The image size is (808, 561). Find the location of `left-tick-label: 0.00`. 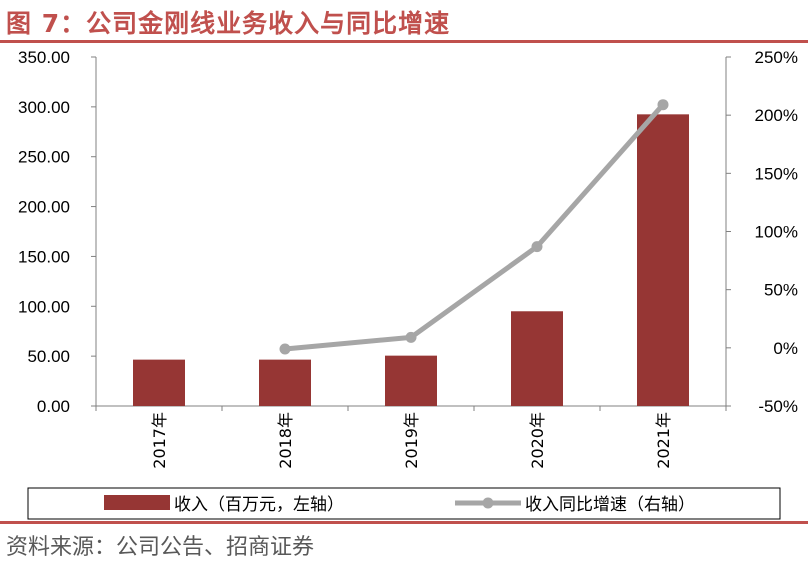

left-tick-label: 0.00 is located at coordinates (53, 406).